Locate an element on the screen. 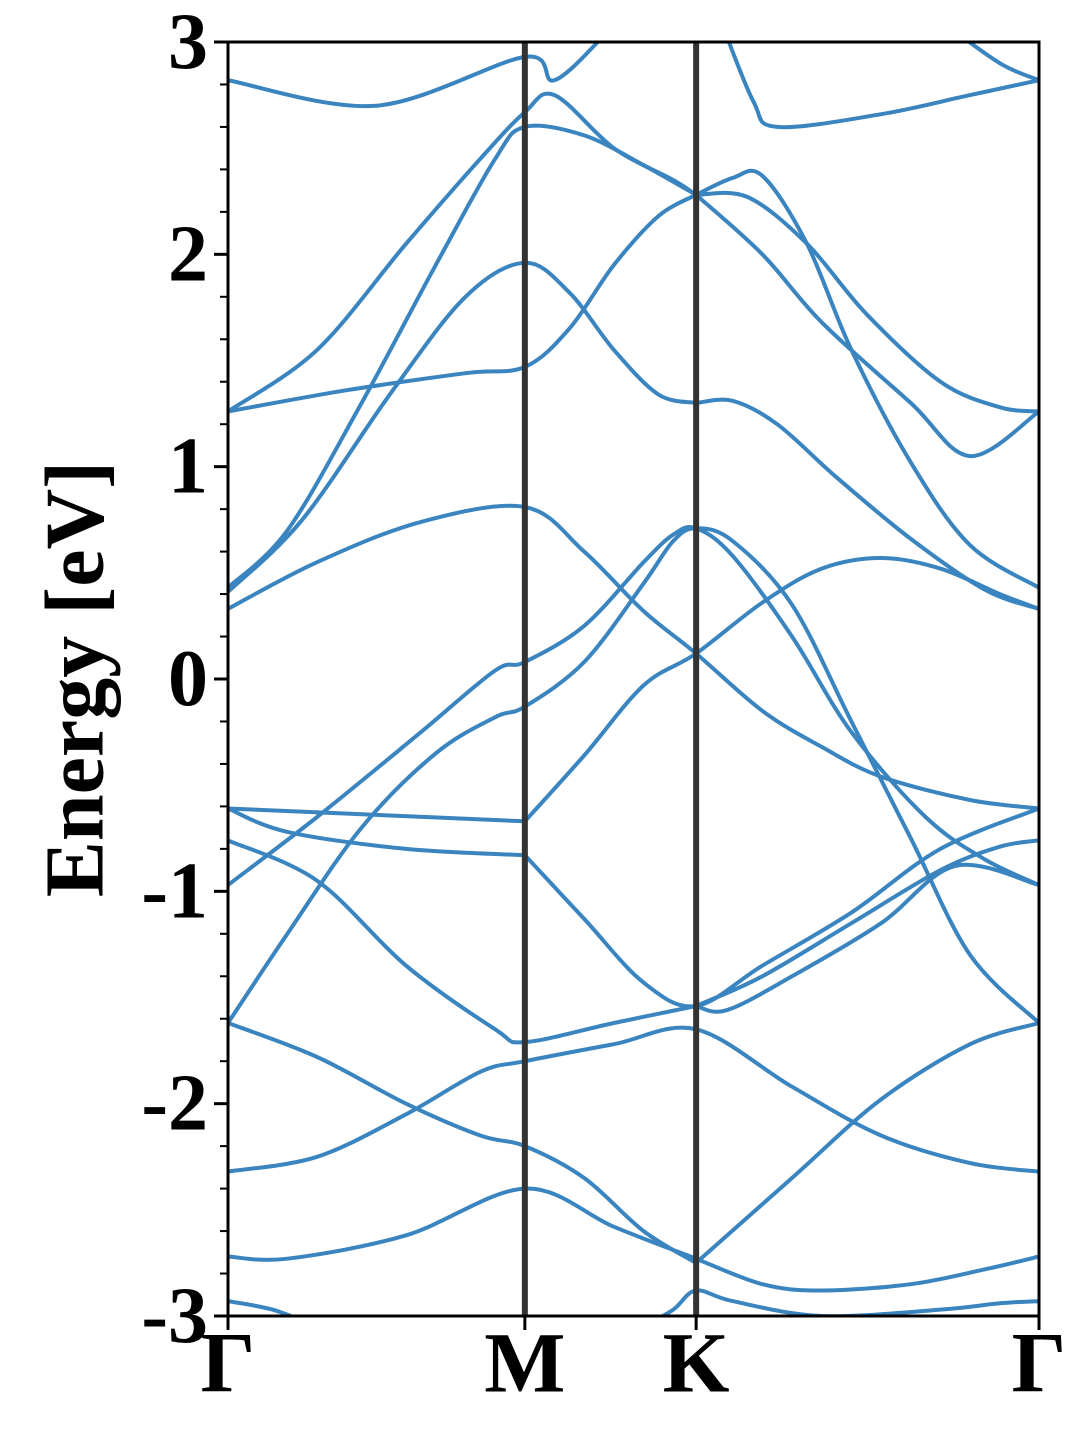 The height and width of the screenshot is (1440, 1080). y-tick-label: 3 is located at coordinates (188, 43).